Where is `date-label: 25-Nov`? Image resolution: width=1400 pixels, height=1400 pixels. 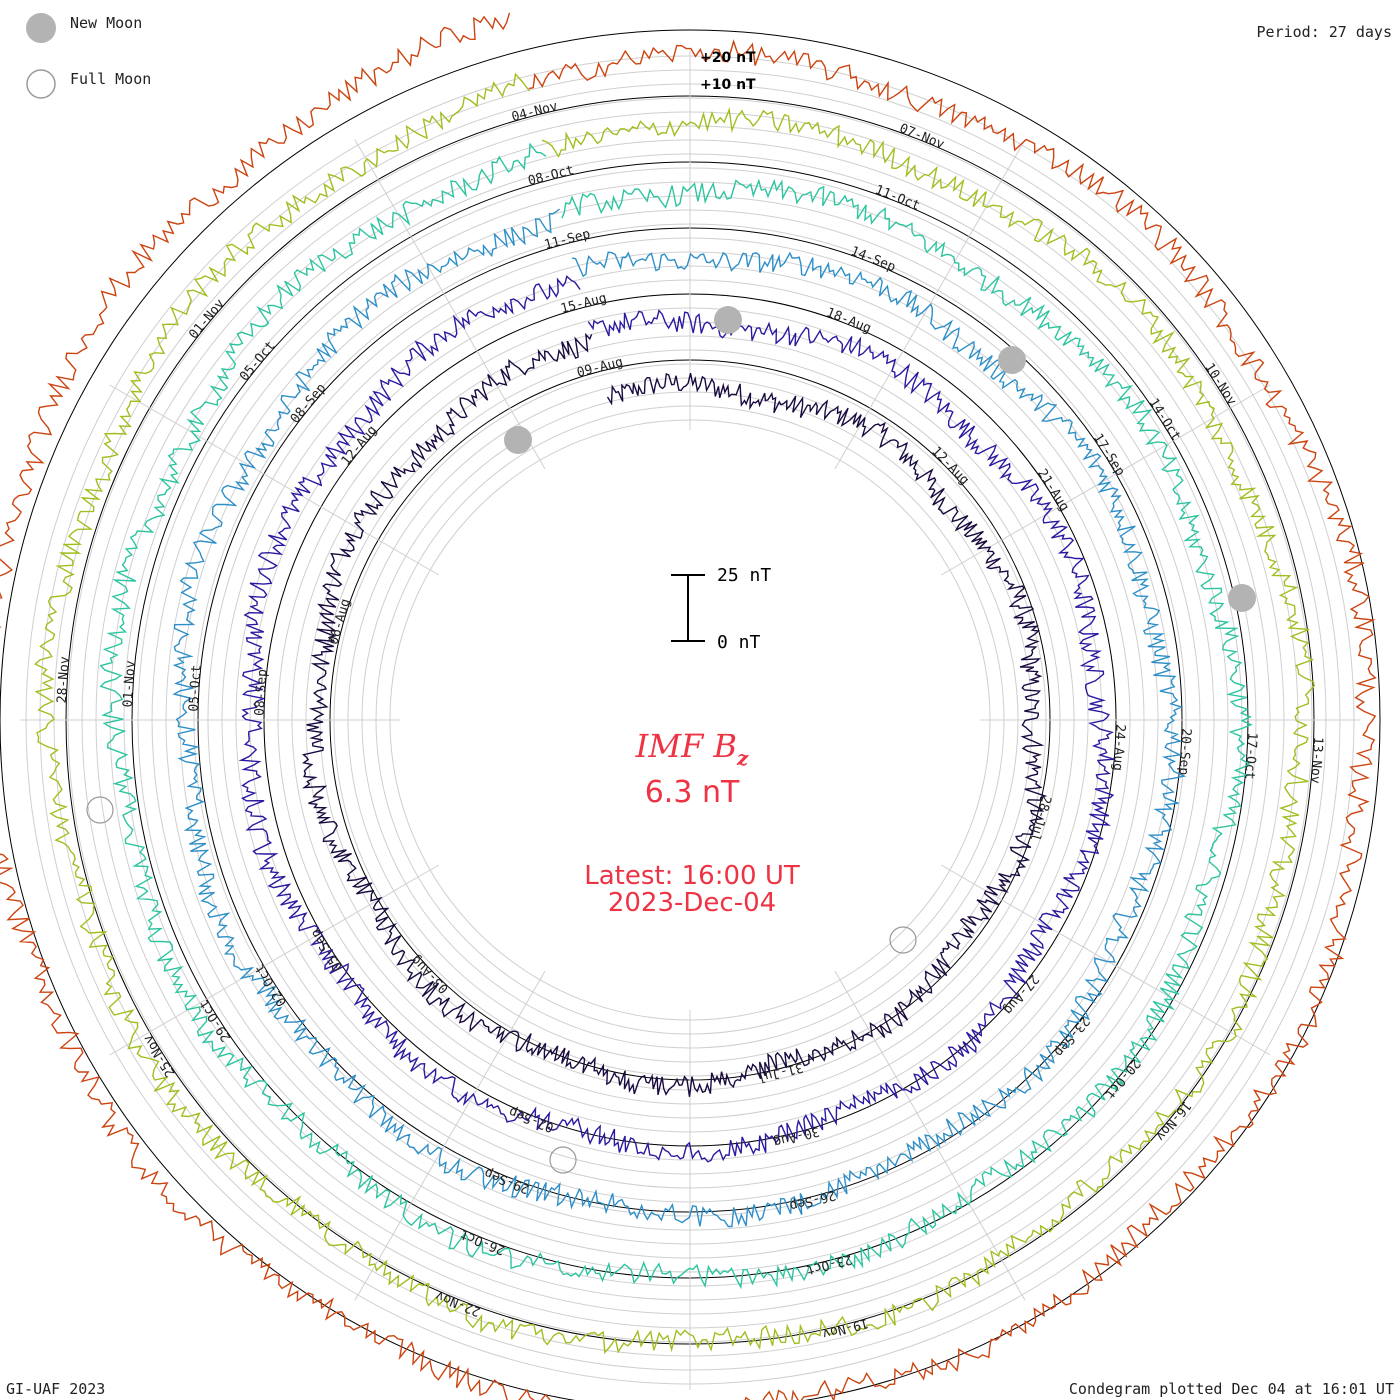 date-label: 25-Nov is located at coordinates (160, 1056).